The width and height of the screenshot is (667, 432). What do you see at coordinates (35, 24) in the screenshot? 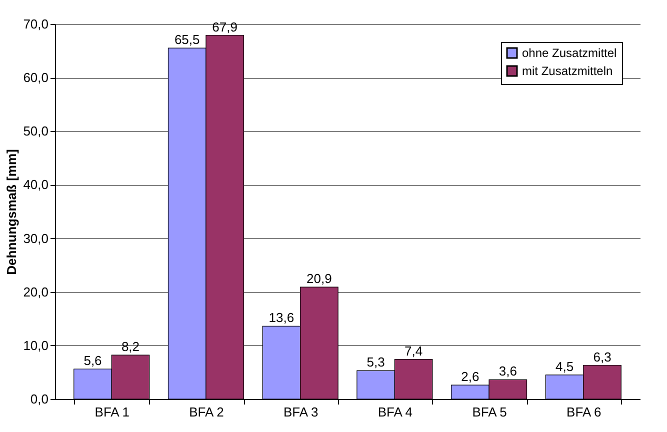
I see `y-tick-label: 70,0` at bounding box center [35, 24].